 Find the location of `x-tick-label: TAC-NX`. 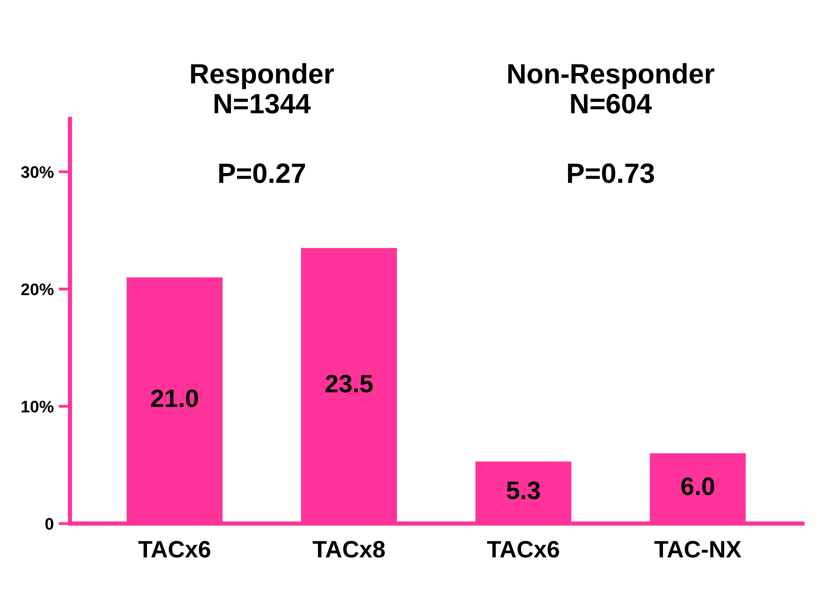

x-tick-label: TAC-NX is located at coordinates (698, 549).